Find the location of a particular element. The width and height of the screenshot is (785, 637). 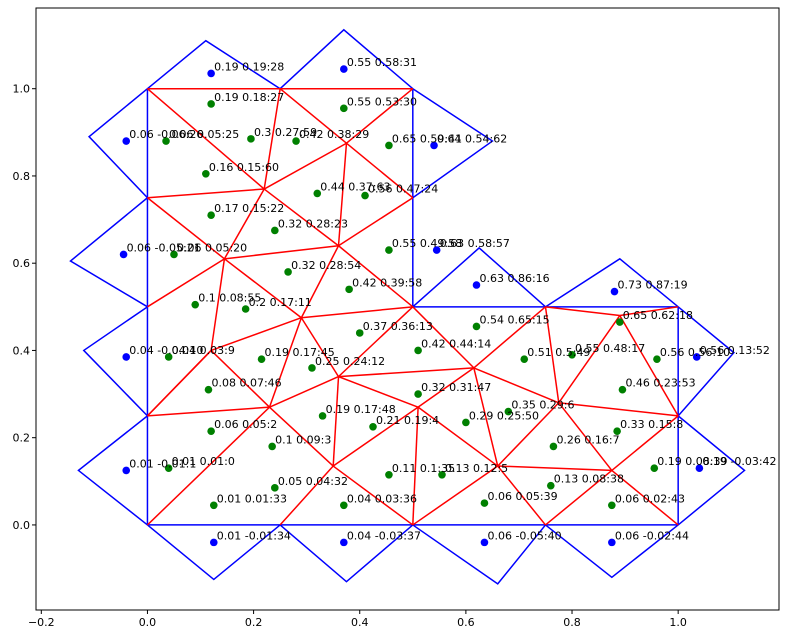

point-label: 0.54 0.65:15 is located at coordinates (514, 319).